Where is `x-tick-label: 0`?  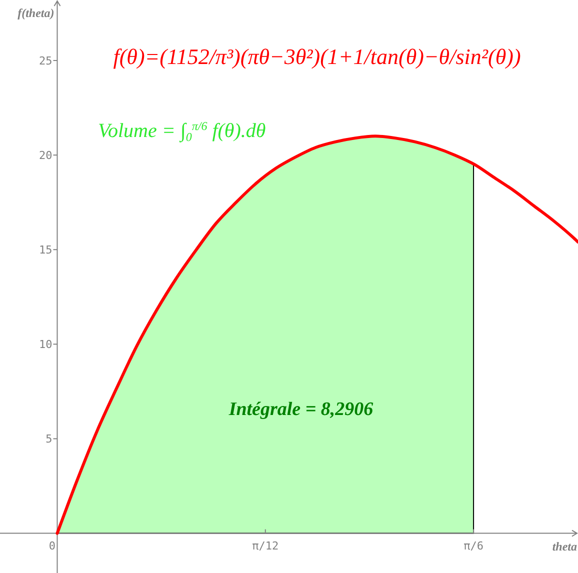
x-tick-label: 0 is located at coordinates (52, 545).